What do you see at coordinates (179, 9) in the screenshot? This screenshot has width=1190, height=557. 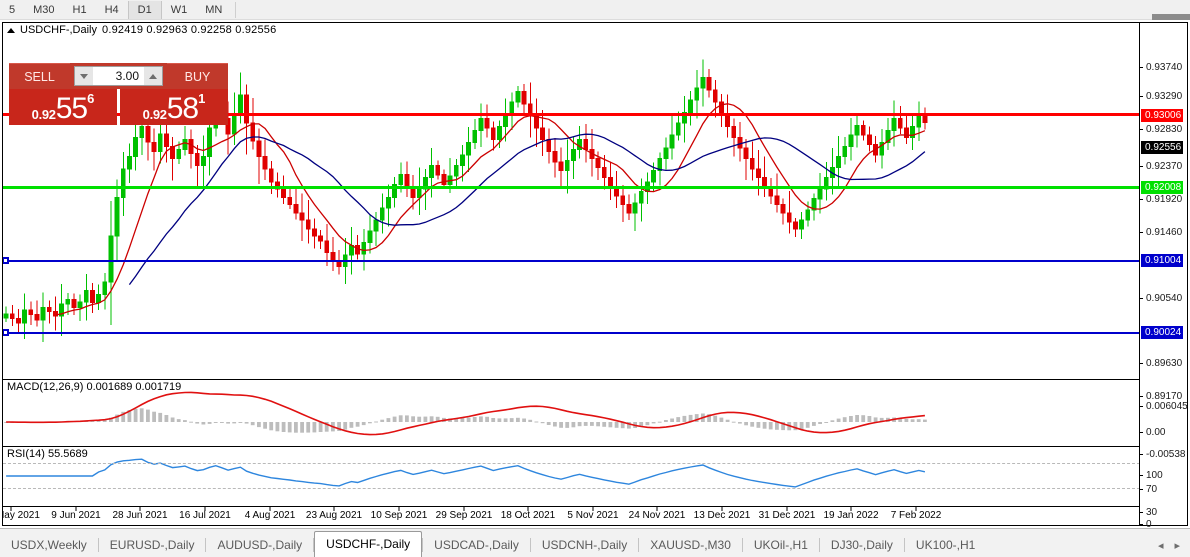 I see `timeframe-button-w1: W1` at bounding box center [179, 9].